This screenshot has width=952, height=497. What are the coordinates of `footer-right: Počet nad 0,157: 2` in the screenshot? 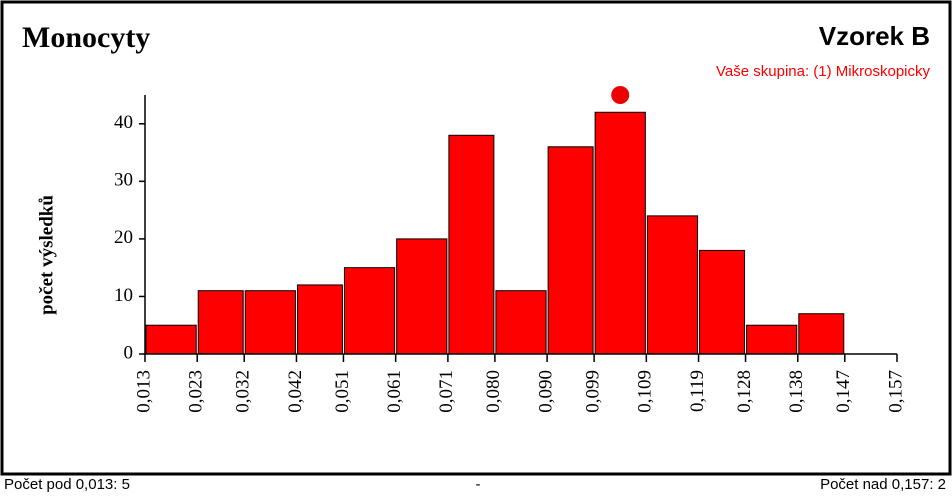 It's located at (883, 484).